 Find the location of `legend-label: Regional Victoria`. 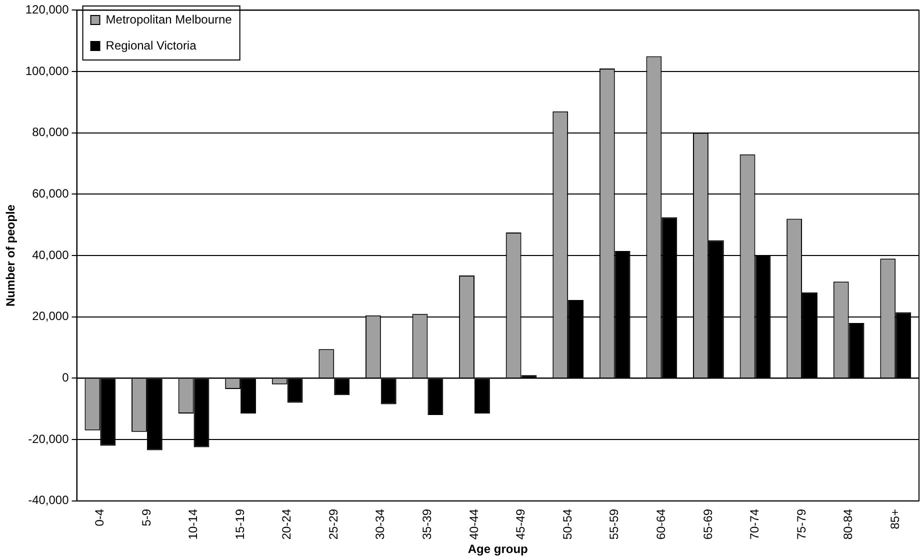

legend-label: Regional Victoria is located at coordinates (151, 45).